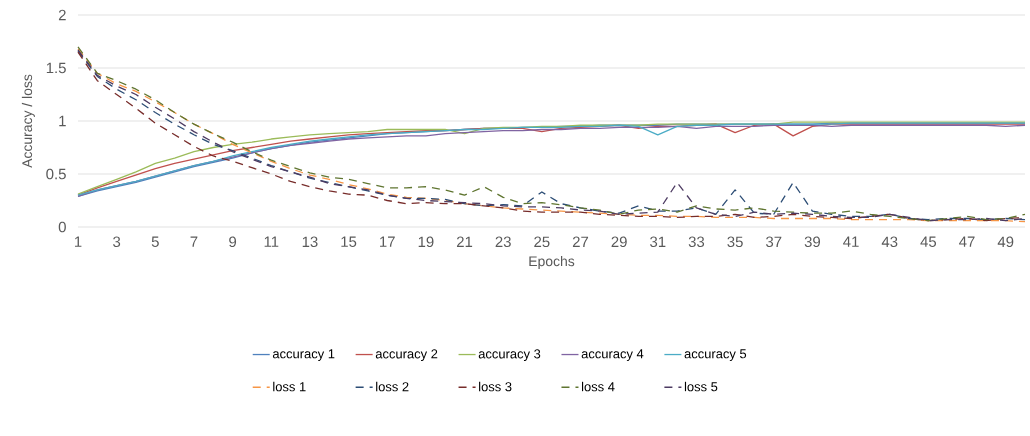 This screenshot has height=436, width=1030. What do you see at coordinates (28, 121) in the screenshot?
I see `y-axis-title: Accuracy / loss` at bounding box center [28, 121].